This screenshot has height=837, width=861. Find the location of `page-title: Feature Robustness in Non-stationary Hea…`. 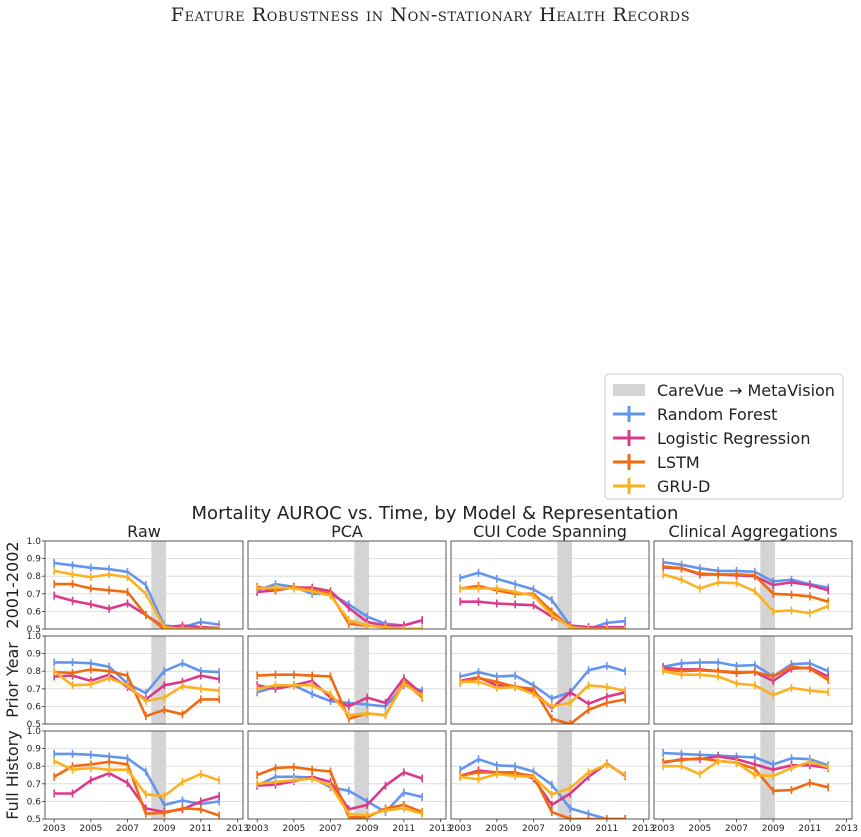

page-title: Feature Robustness in Non-stationary Hea… is located at coordinates (430, 15).